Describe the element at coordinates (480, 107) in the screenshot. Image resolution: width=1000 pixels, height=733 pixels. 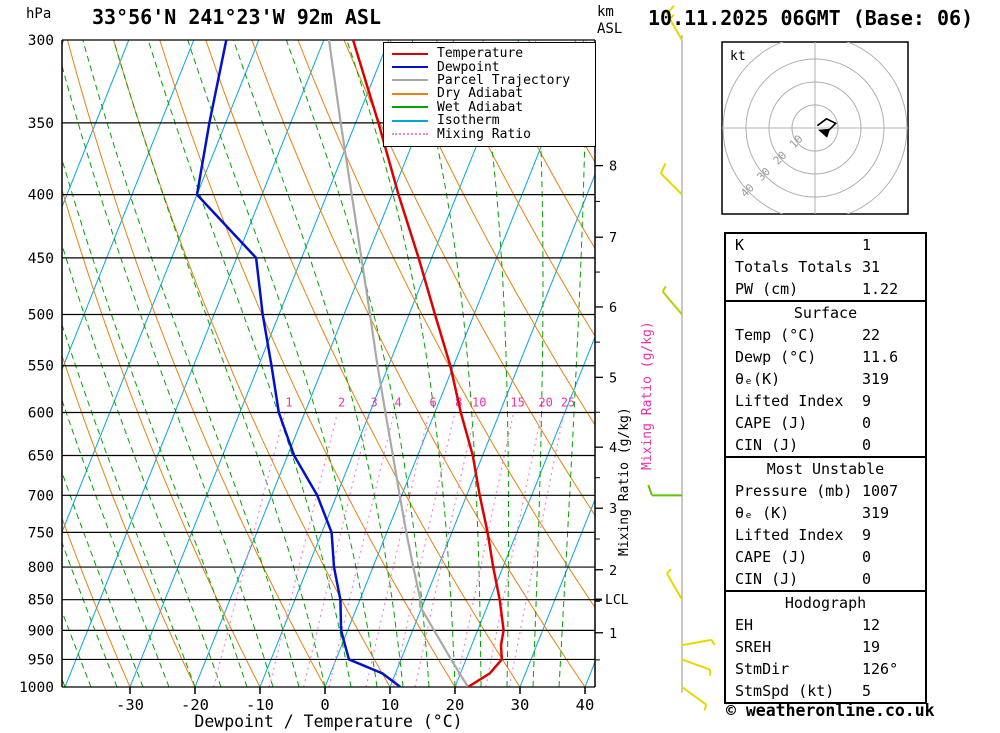
I see `legend-item-label: Wet Adiabat` at that location.